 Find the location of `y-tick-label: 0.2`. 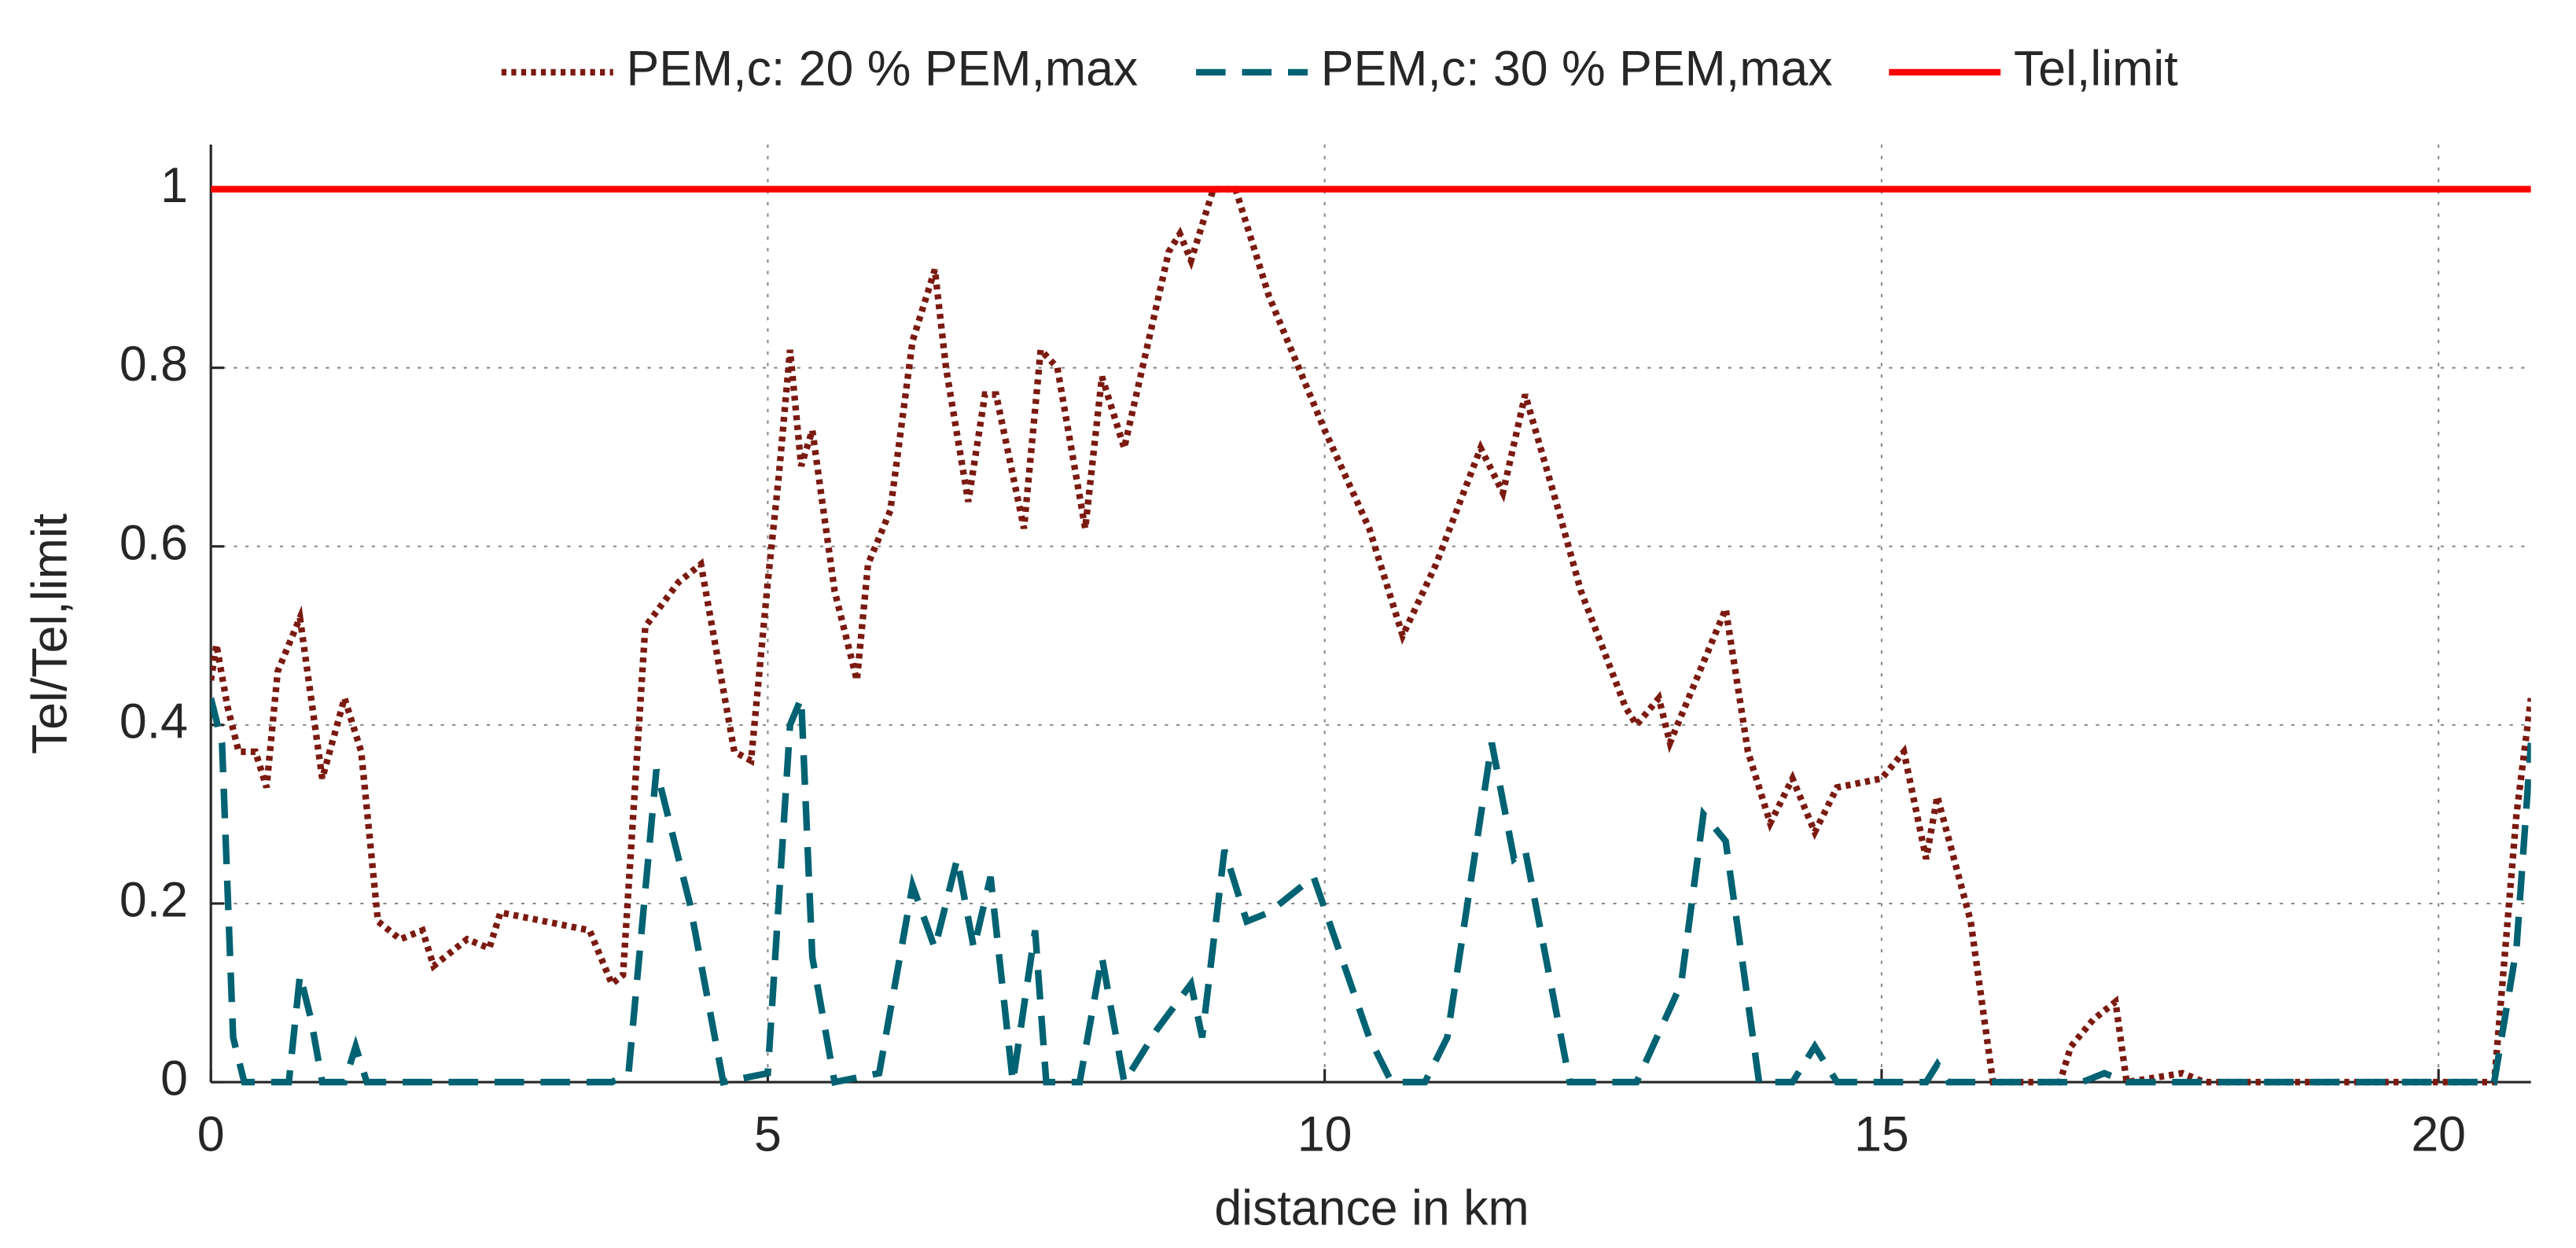

y-tick-label: 0.2 is located at coordinates (154, 900).